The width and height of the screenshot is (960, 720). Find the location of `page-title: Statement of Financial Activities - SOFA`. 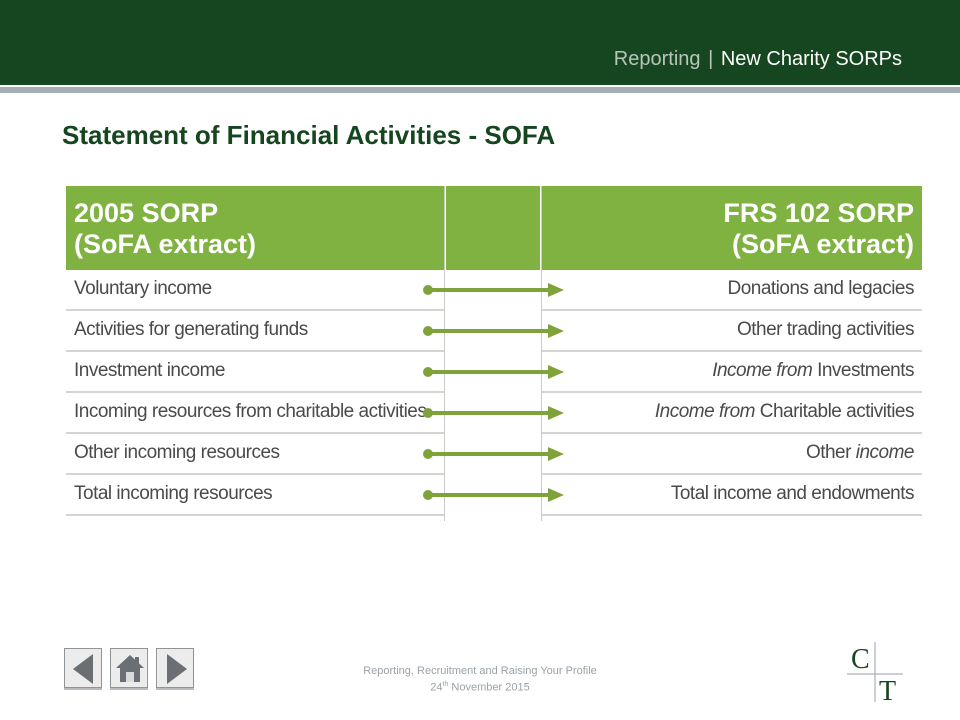

page-title: Statement of Financial Activities - SOFA is located at coordinates (309, 135).